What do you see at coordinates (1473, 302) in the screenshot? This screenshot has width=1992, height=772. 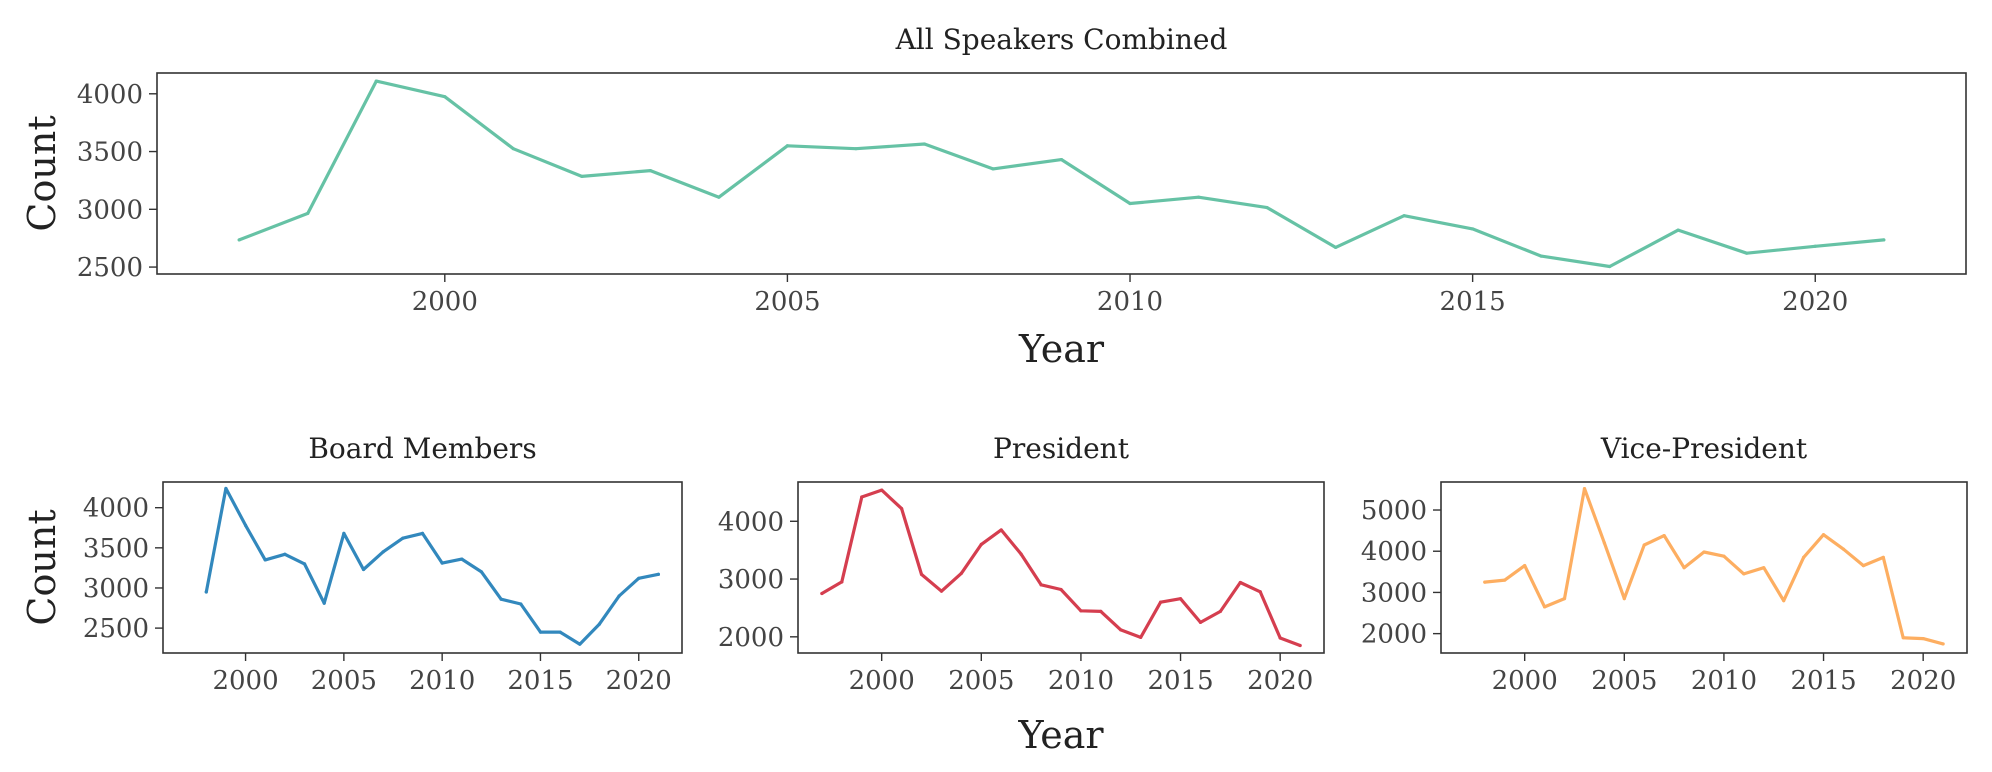 I see `panel-1-x-tick-label: 2015` at bounding box center [1473, 302].